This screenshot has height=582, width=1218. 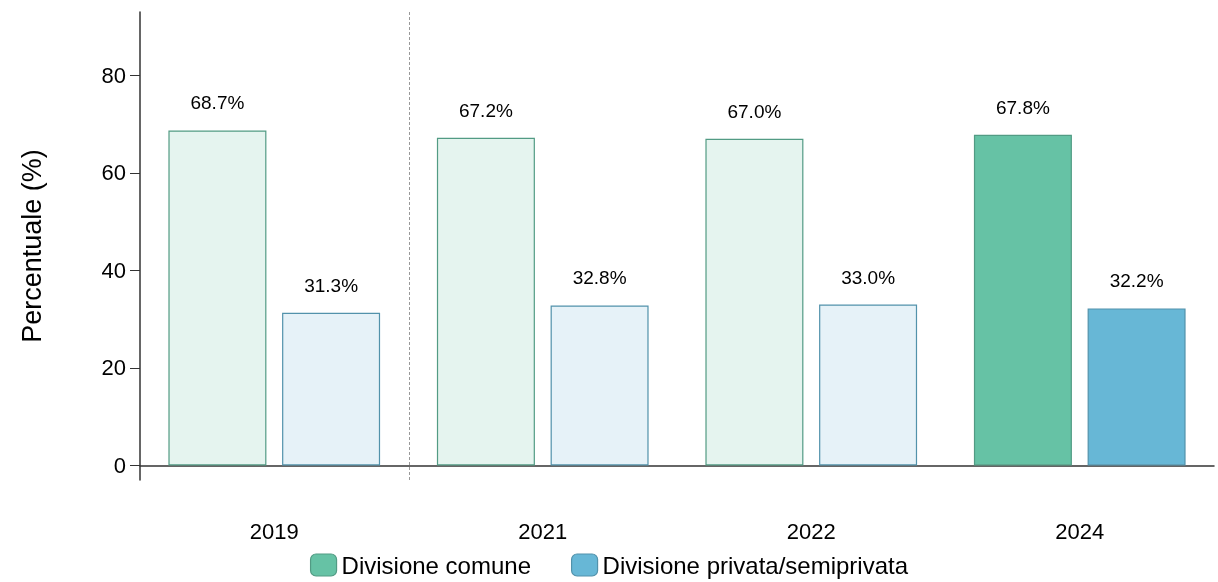 What do you see at coordinates (274, 531) in the screenshot?
I see `x-tick-label: 2019` at bounding box center [274, 531].